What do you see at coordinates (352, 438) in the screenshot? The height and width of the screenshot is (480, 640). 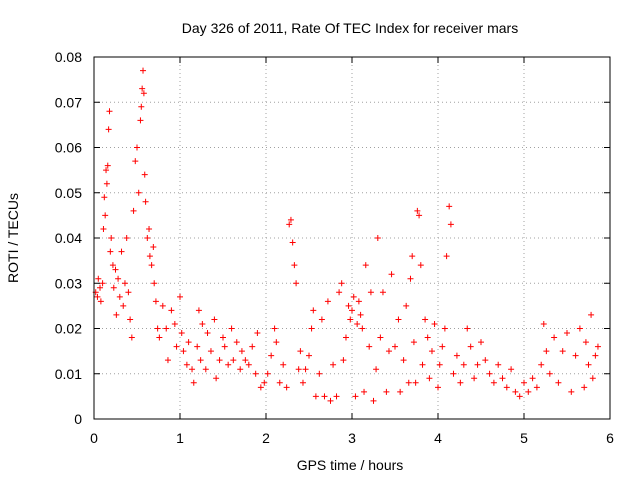 I see `x-tick-label: 3` at bounding box center [352, 438].